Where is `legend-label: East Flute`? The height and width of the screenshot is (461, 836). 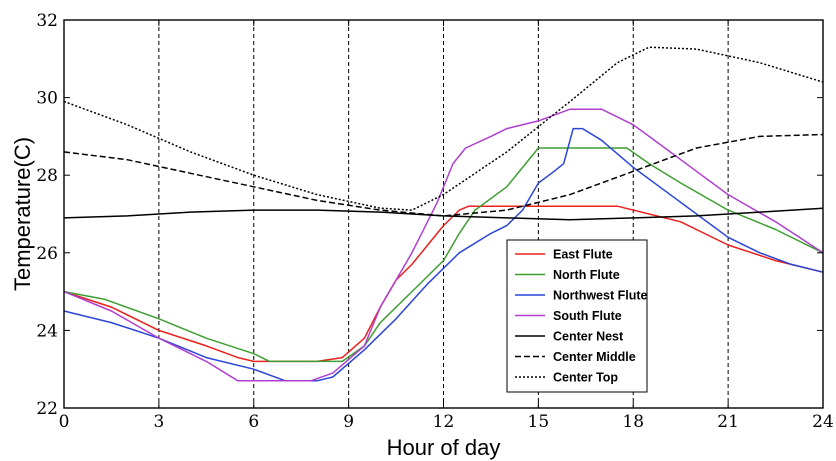
legend-label: East Flute is located at coordinates (583, 255).